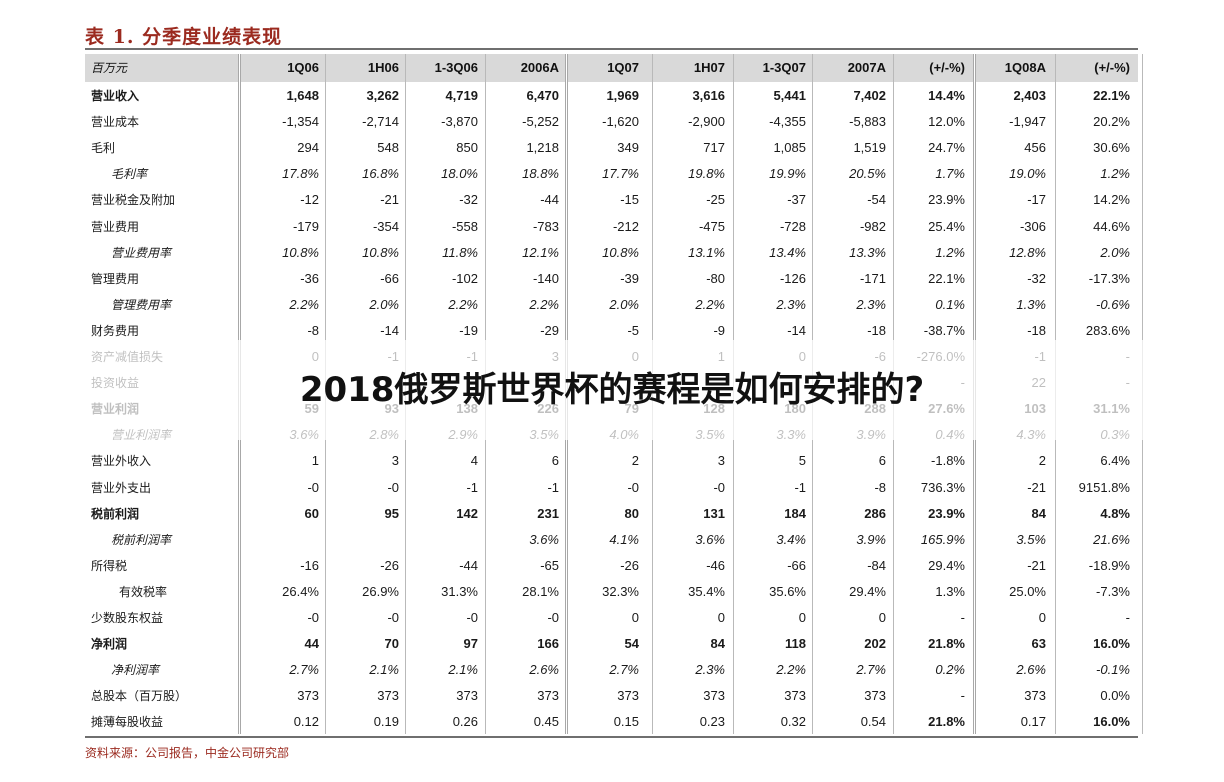  Describe the element at coordinates (1115, 461) in the screenshot. I see `table-cell: 6.4%` at that location.